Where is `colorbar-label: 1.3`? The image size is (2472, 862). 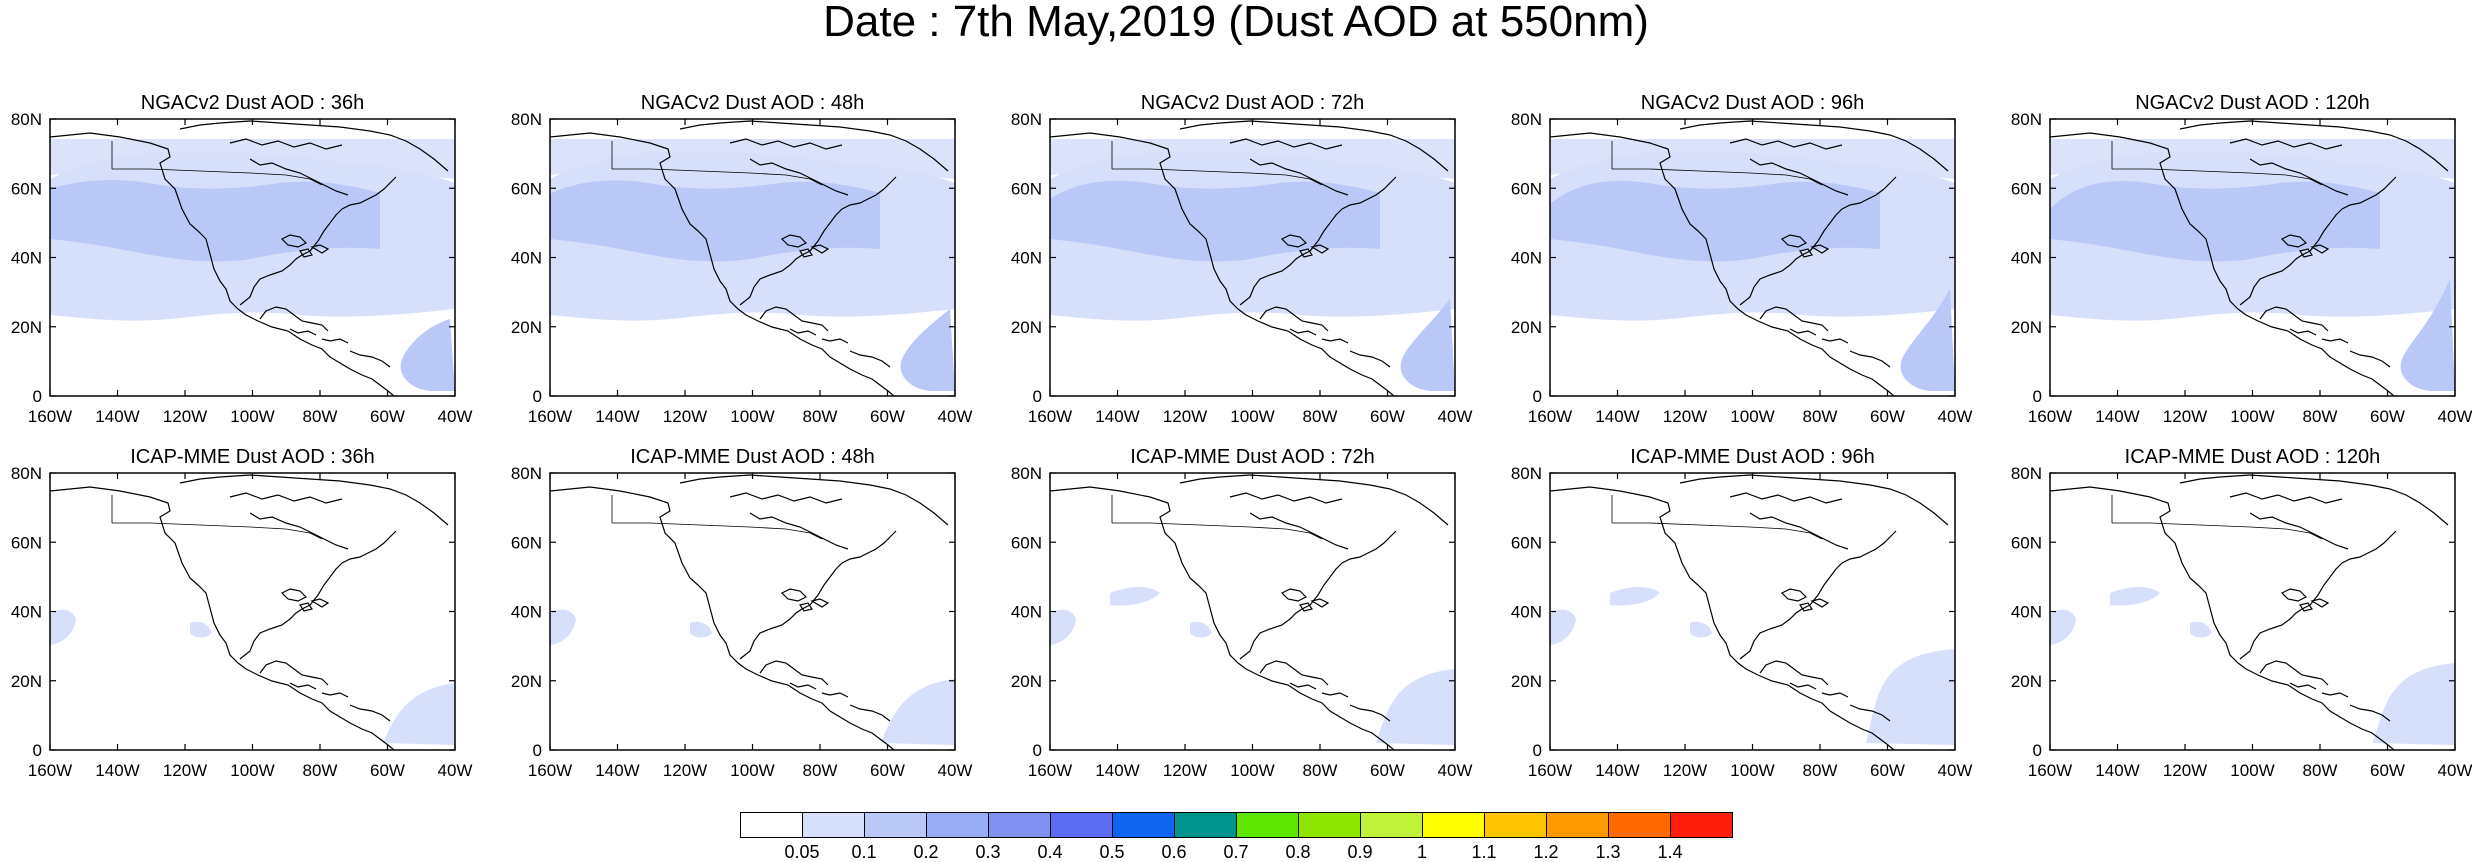 colorbar-label: 1.3 is located at coordinates (1608, 852).